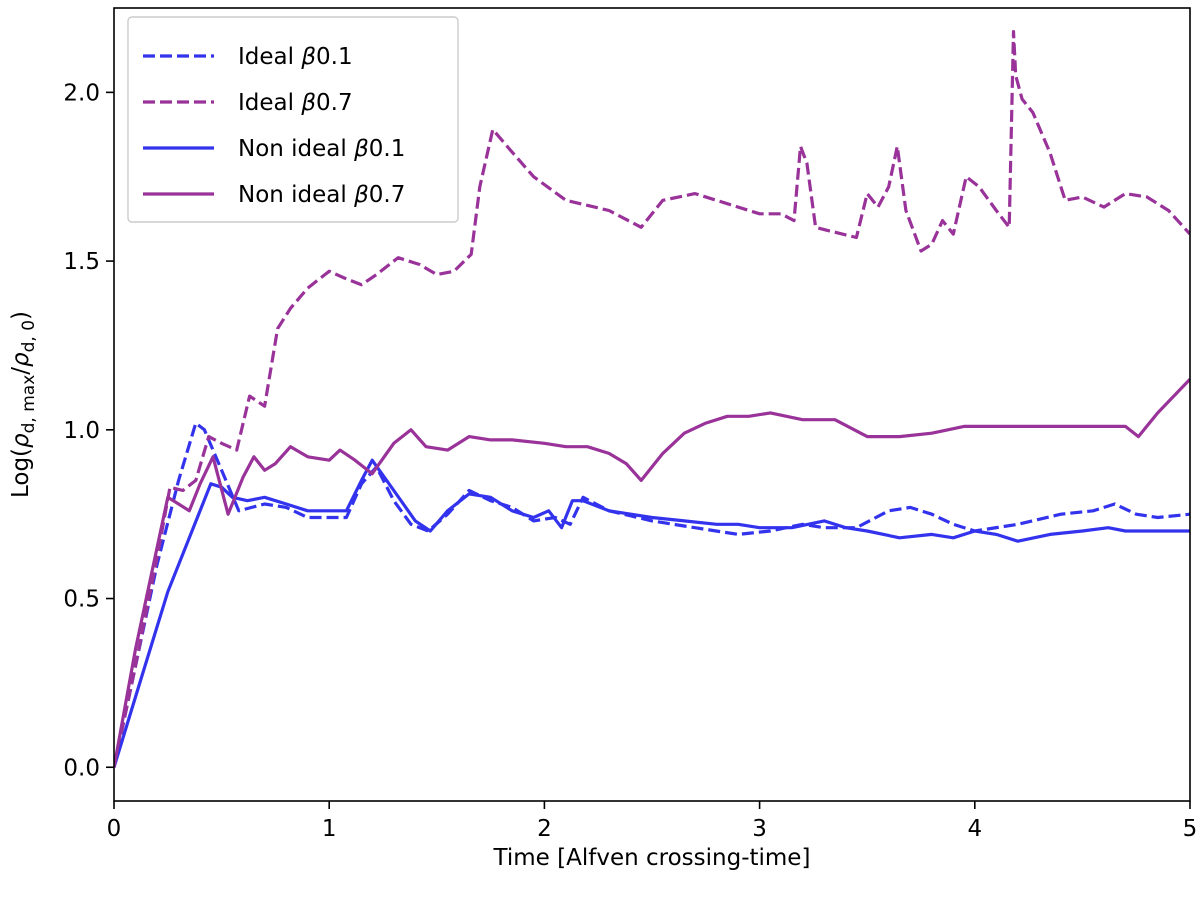 This screenshot has height=898, width=1200. I want to click on legend-label: Ideal β0.1, so click(295, 57).